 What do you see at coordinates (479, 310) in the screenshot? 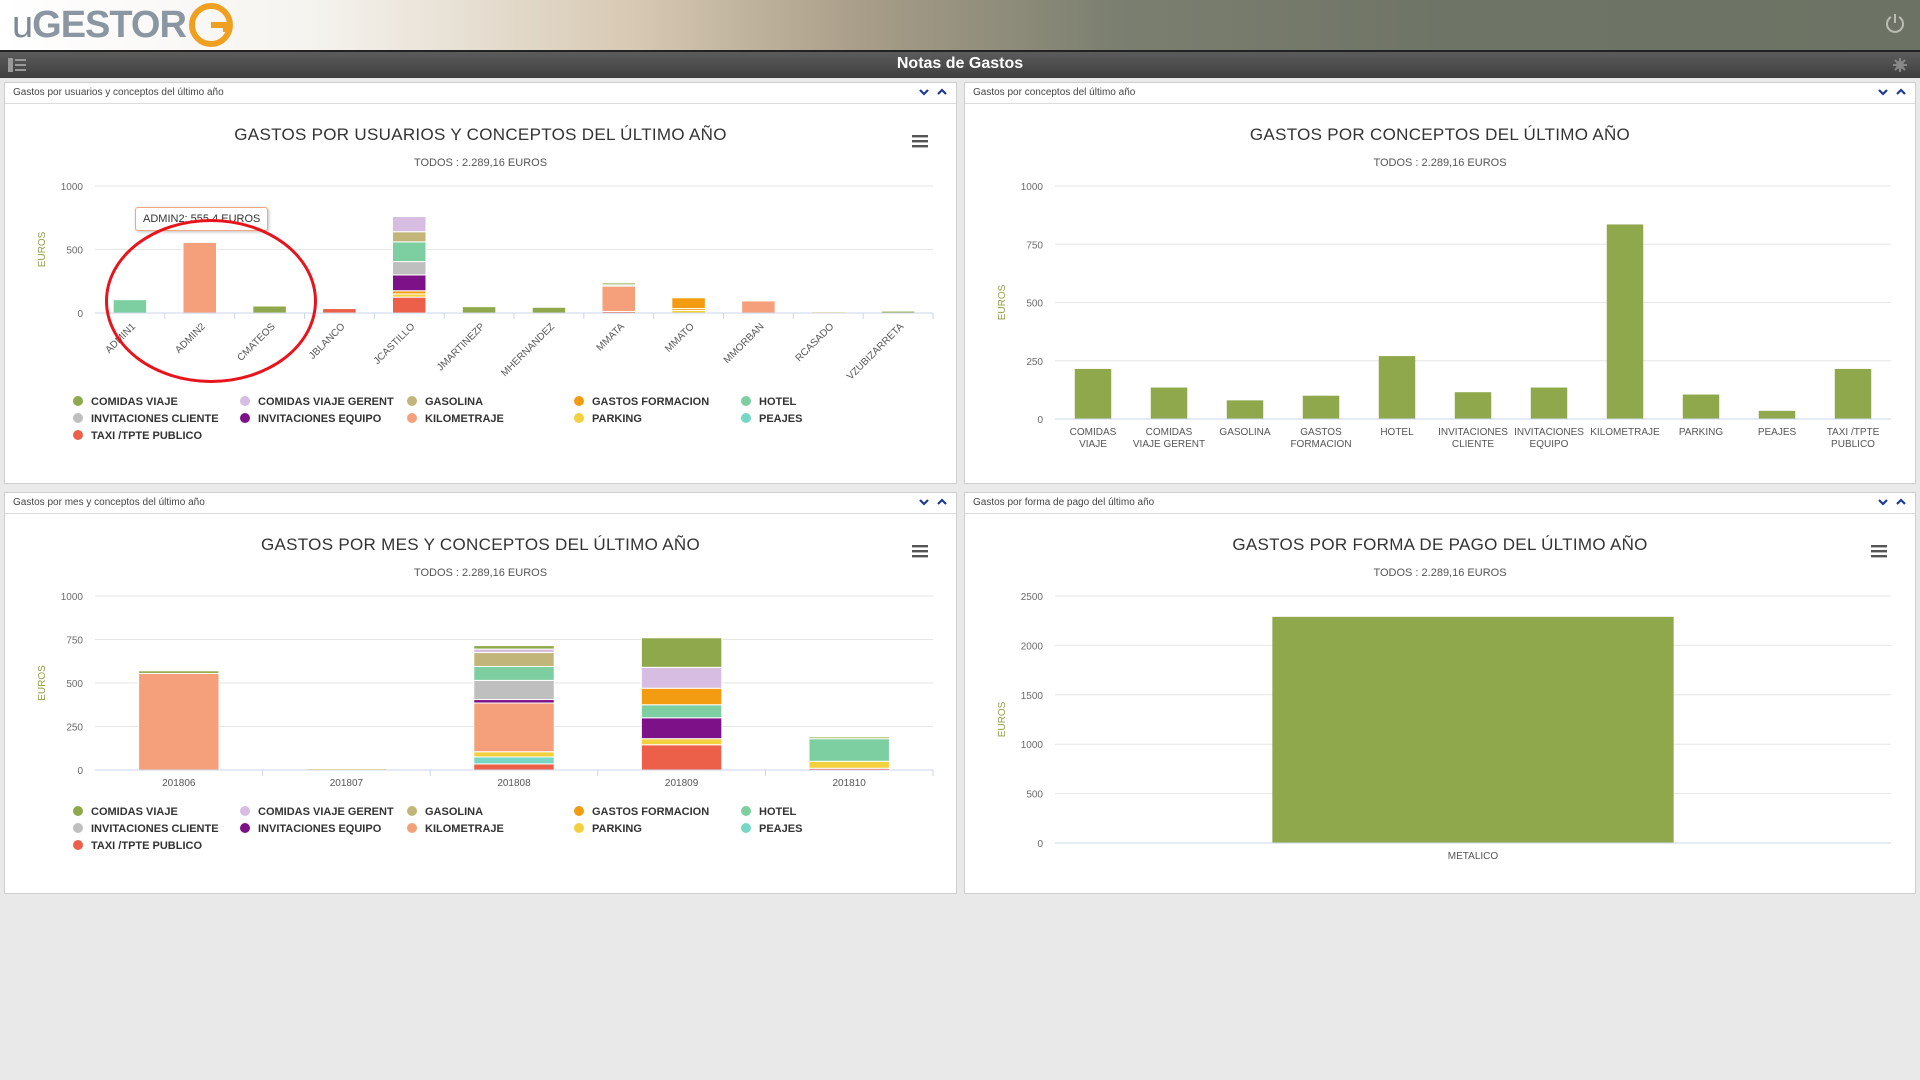
I see `bar-segment-jmartinezp-comidas-viaje` at bounding box center [479, 310].